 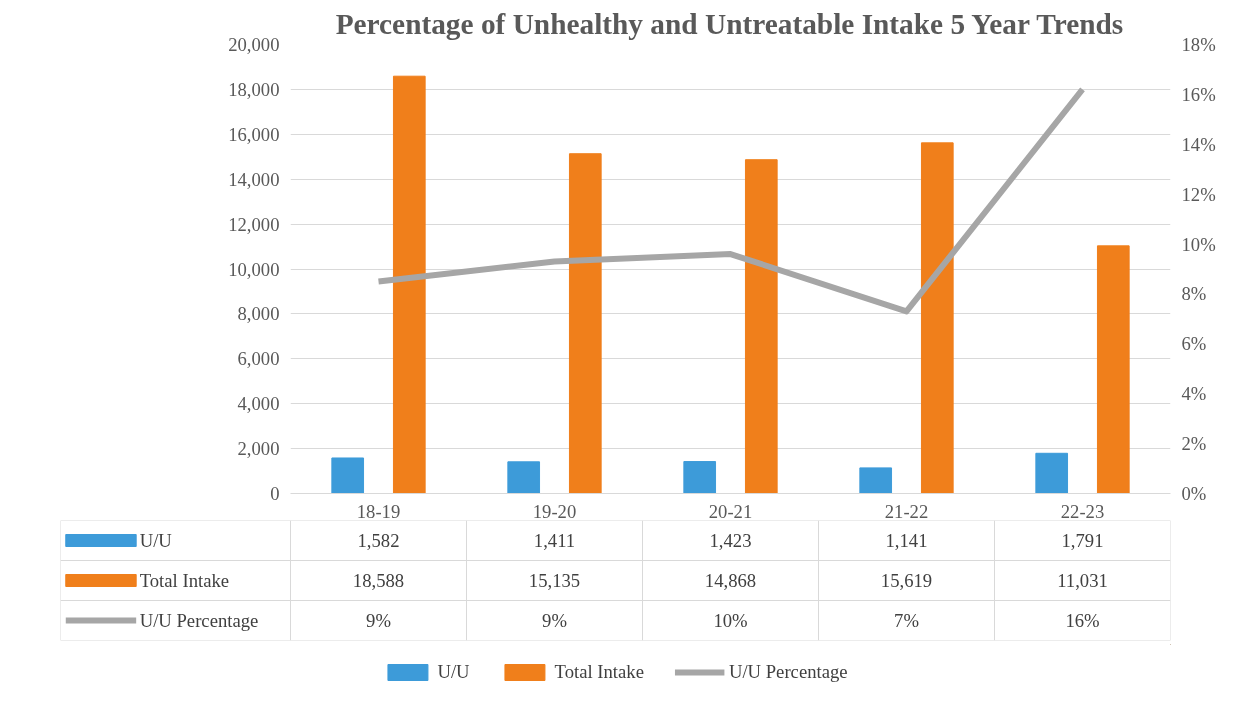 I want to click on legend-label: U/U, so click(x=156, y=540).